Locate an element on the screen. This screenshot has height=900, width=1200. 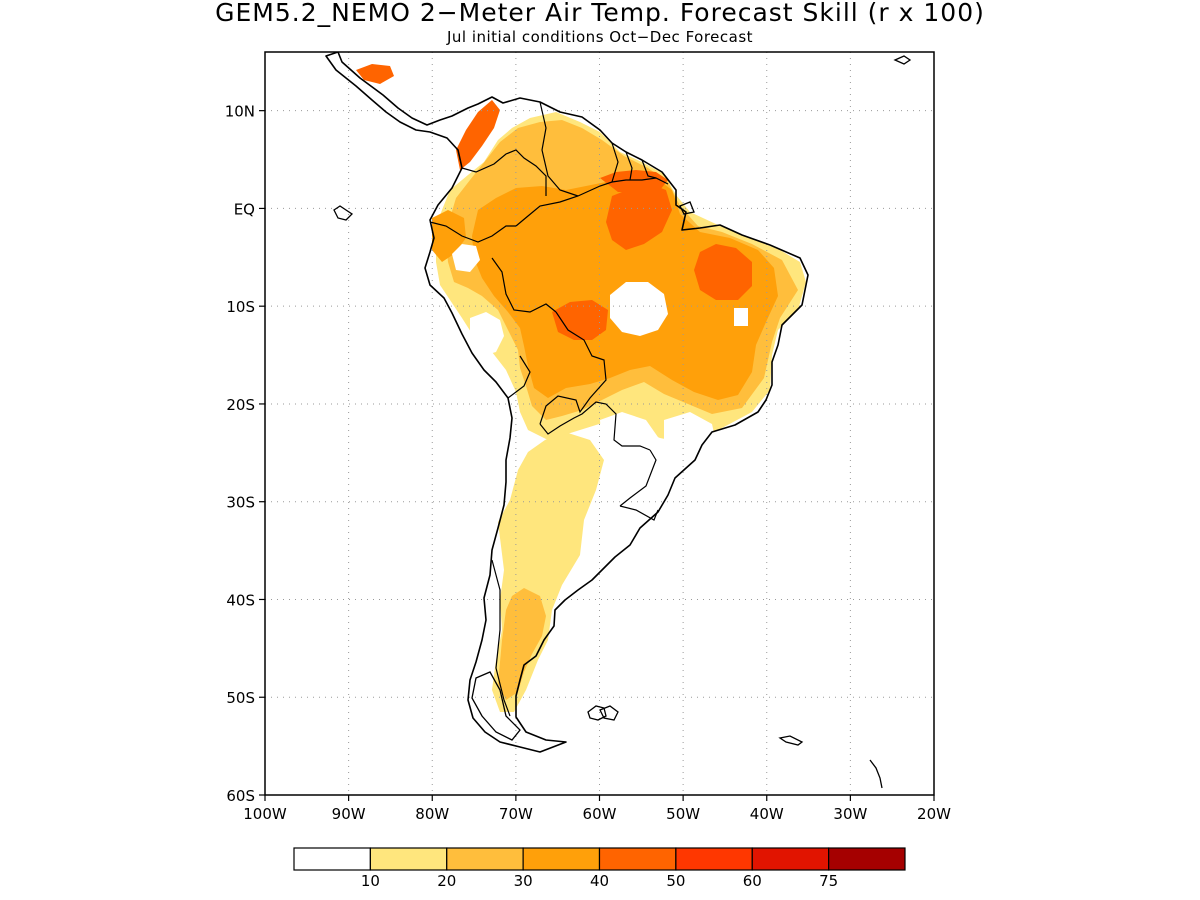
colorbar: 10 20 30 40 50 60 75 is located at coordinates (599, 868).